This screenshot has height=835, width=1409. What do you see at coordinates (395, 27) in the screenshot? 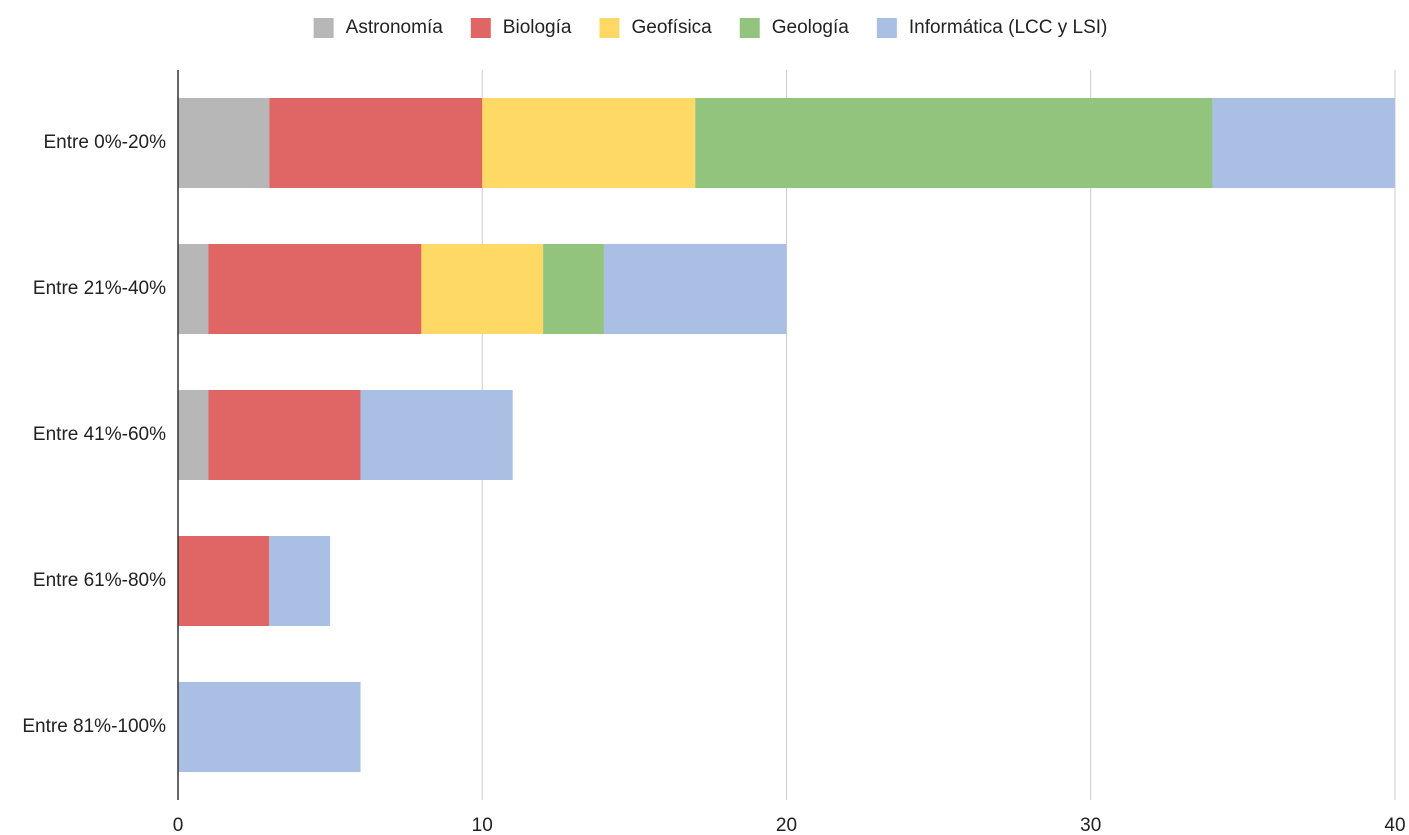
I see `legend-label: Astronomía` at bounding box center [395, 27].